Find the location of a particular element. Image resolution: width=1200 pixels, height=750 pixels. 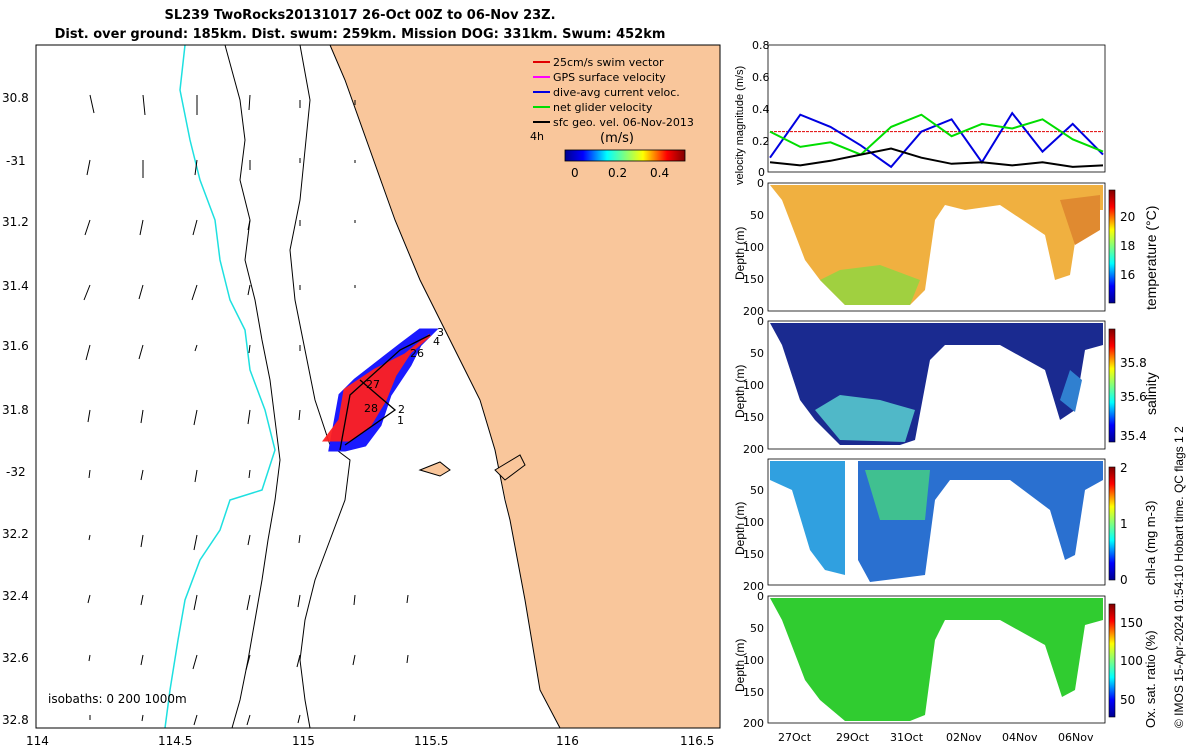

cb-tick: 20 is located at coordinates (1127, 217).